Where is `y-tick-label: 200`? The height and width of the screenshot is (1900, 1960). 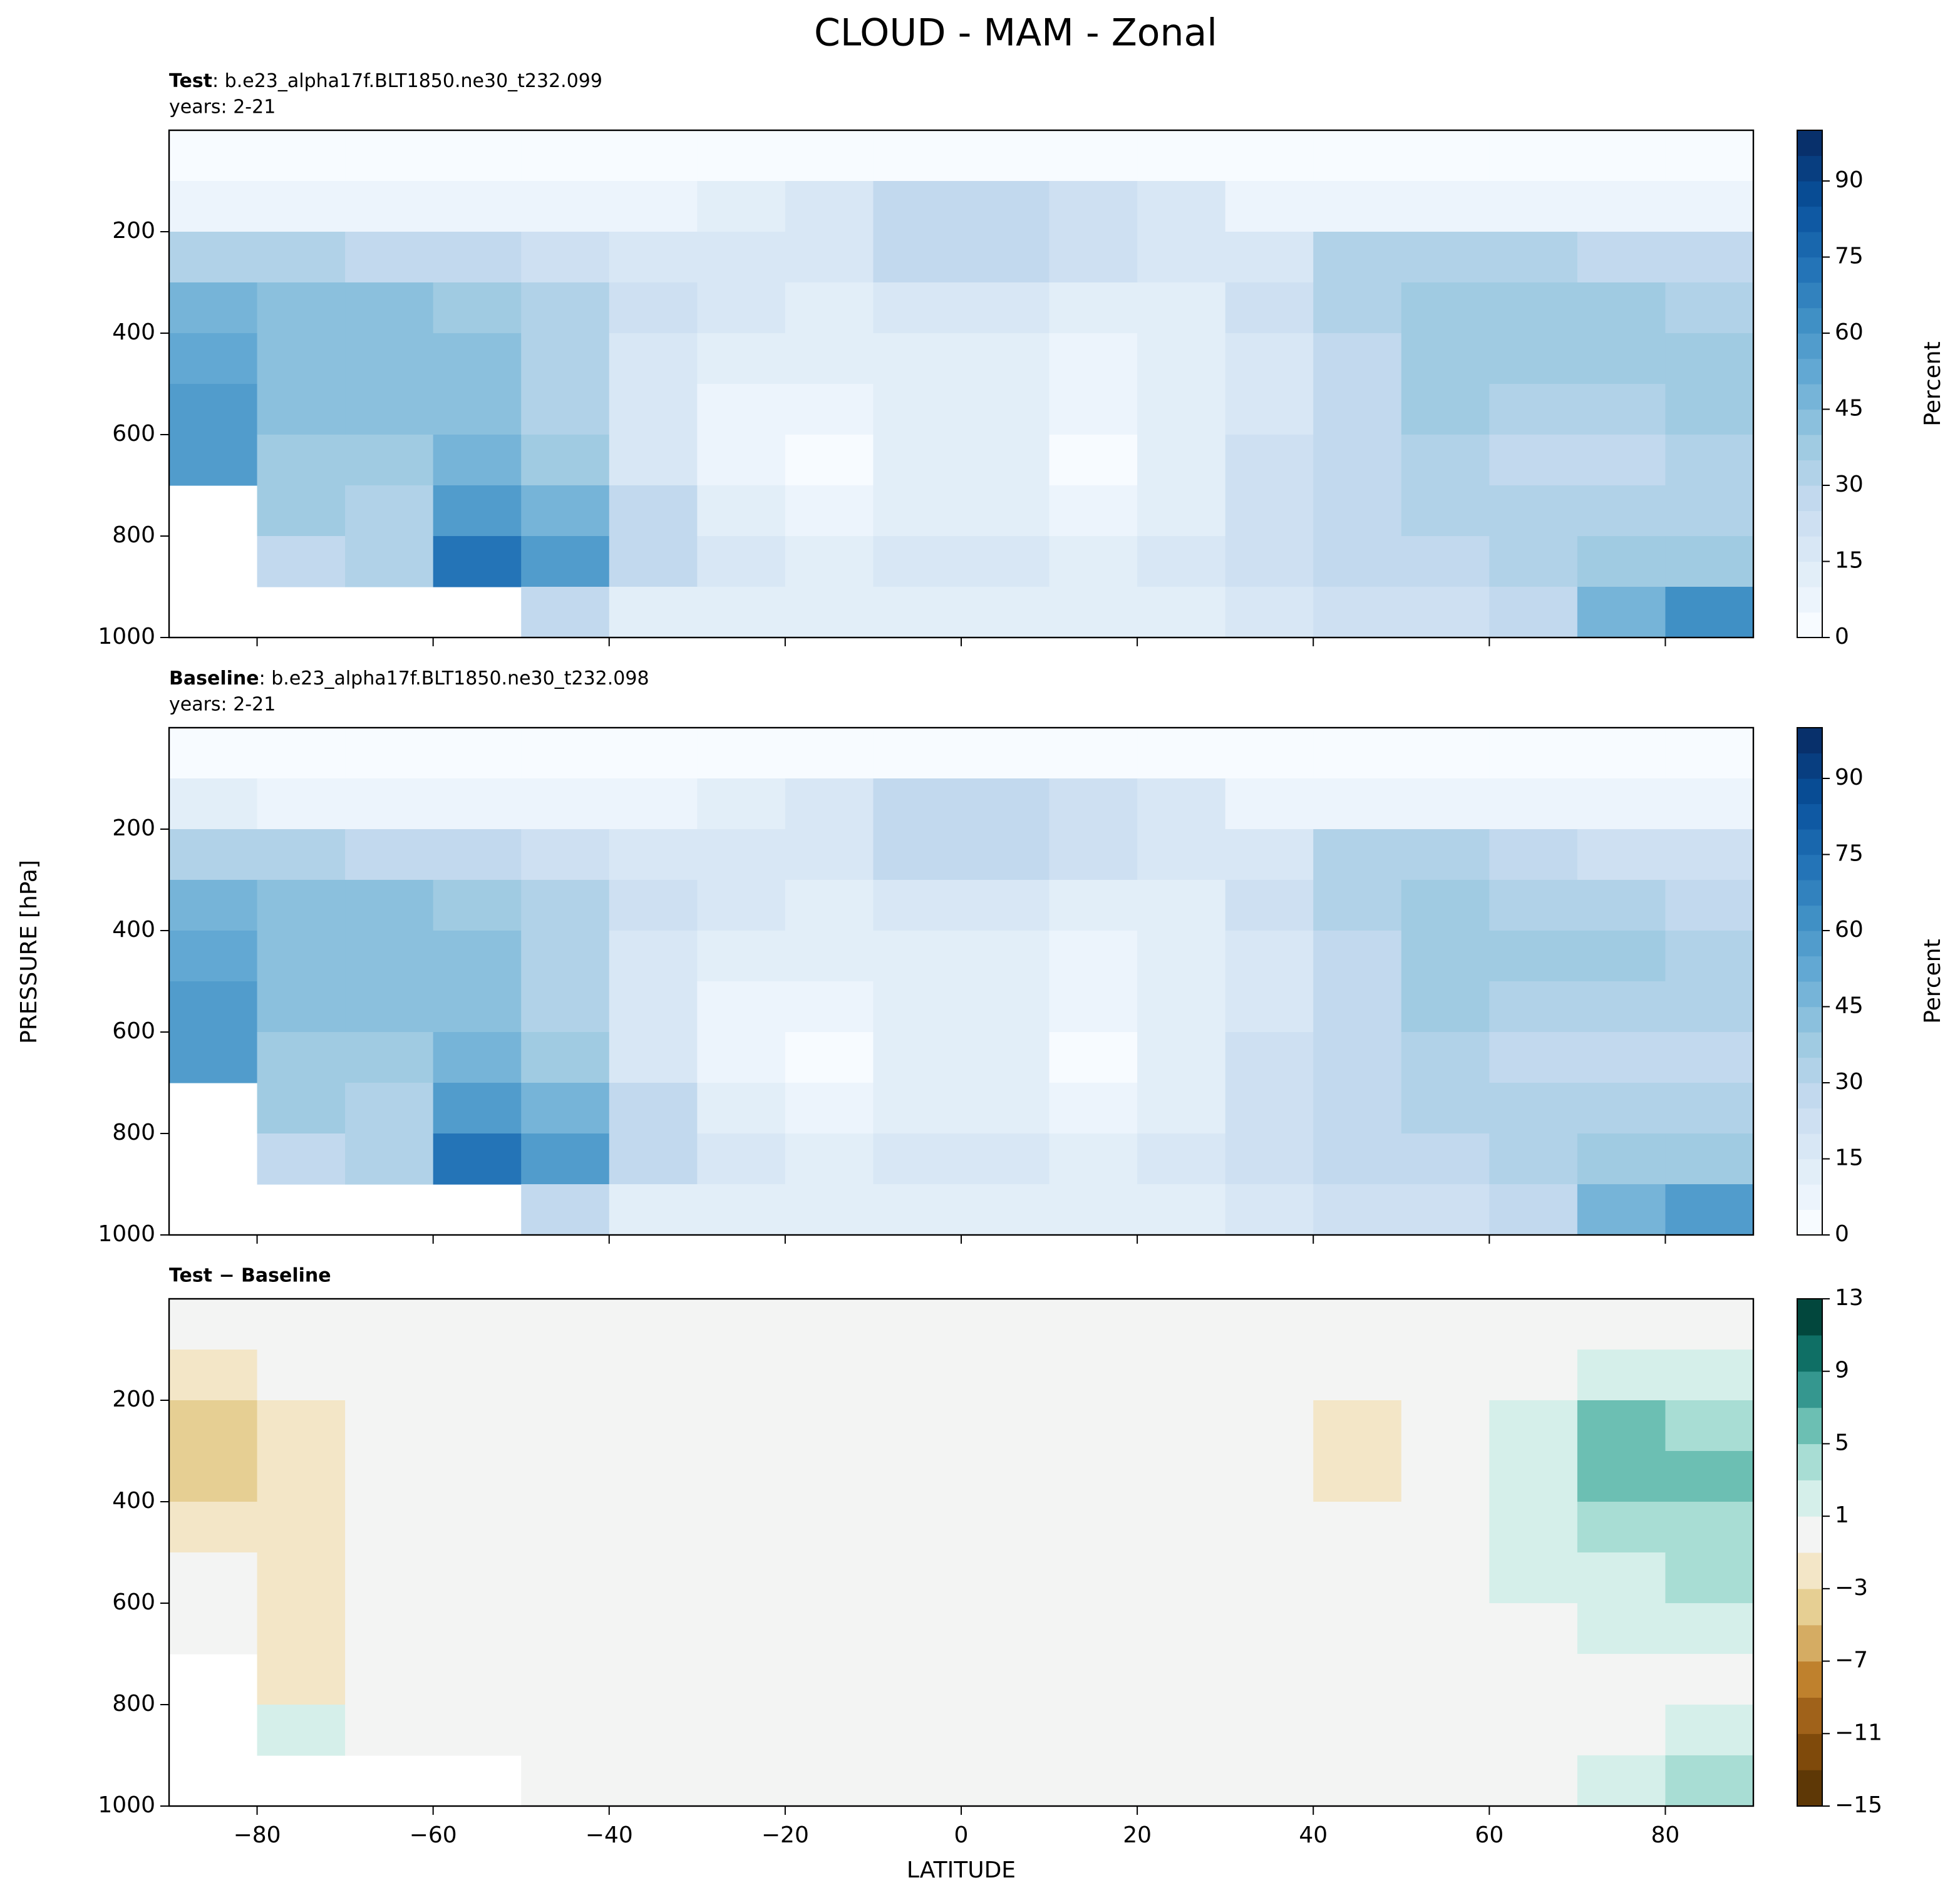 y-tick-label: 200 is located at coordinates (133, 1399).